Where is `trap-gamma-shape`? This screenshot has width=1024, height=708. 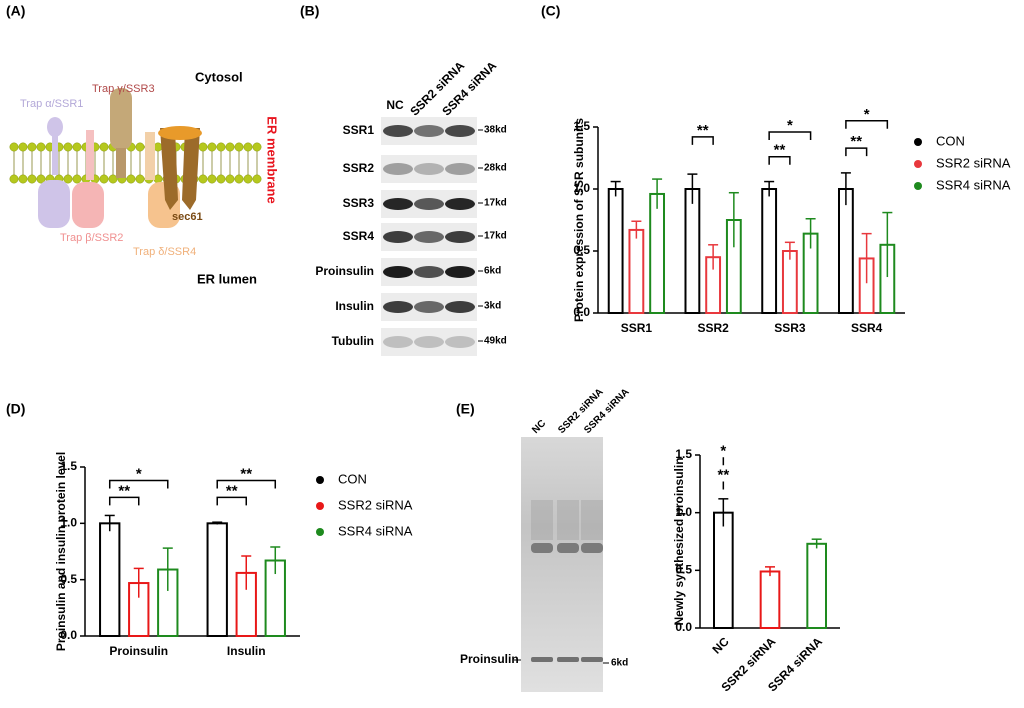 trap-gamma-shape is located at coordinates (121, 119).